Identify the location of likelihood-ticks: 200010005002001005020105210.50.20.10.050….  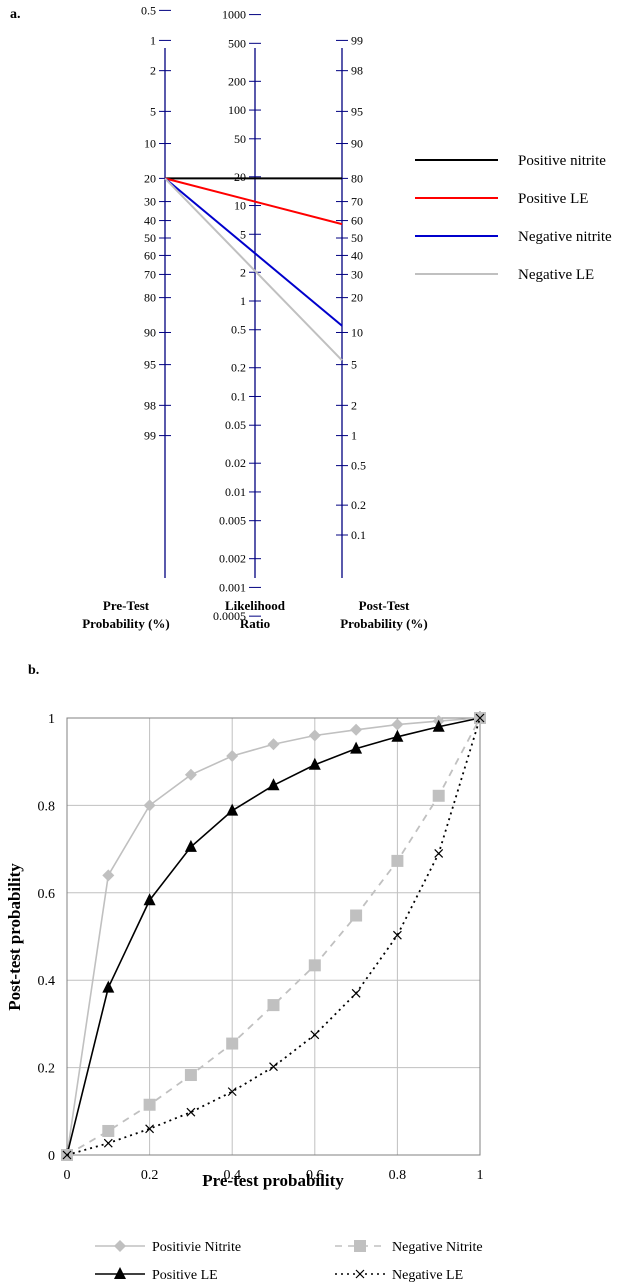
(237, 315).